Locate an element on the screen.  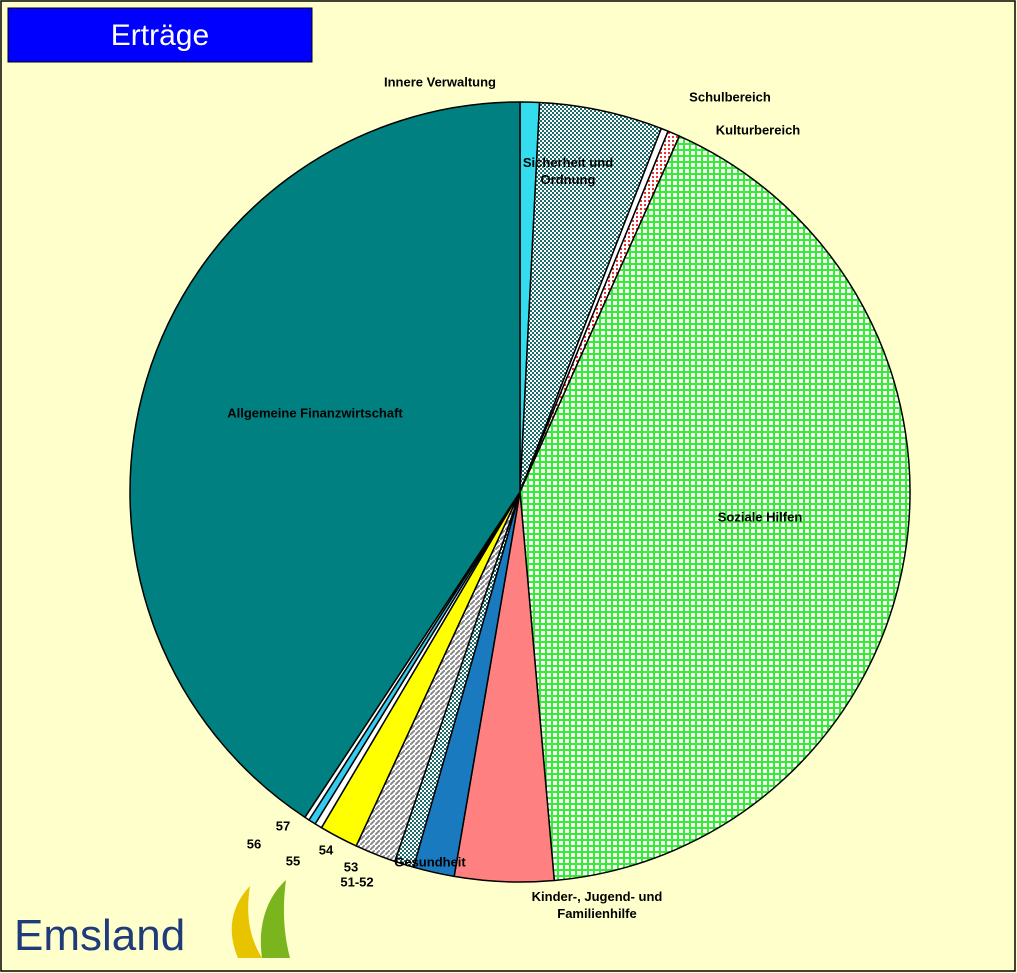
slice-label: Allgemeine Finanzwirtschaft is located at coordinates (315, 413).